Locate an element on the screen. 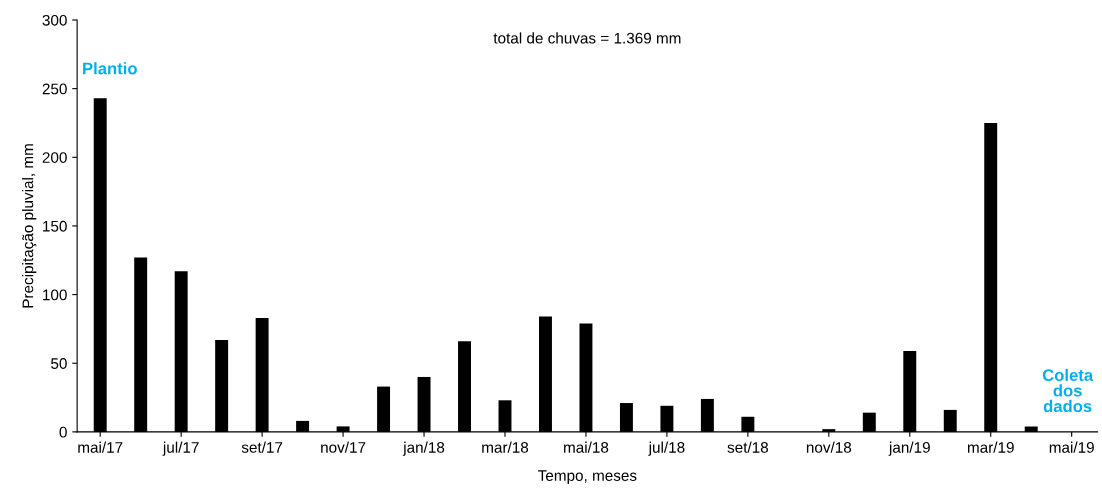 The width and height of the screenshot is (1102, 488). x-tick-label: mar/18 is located at coordinates (505, 447).